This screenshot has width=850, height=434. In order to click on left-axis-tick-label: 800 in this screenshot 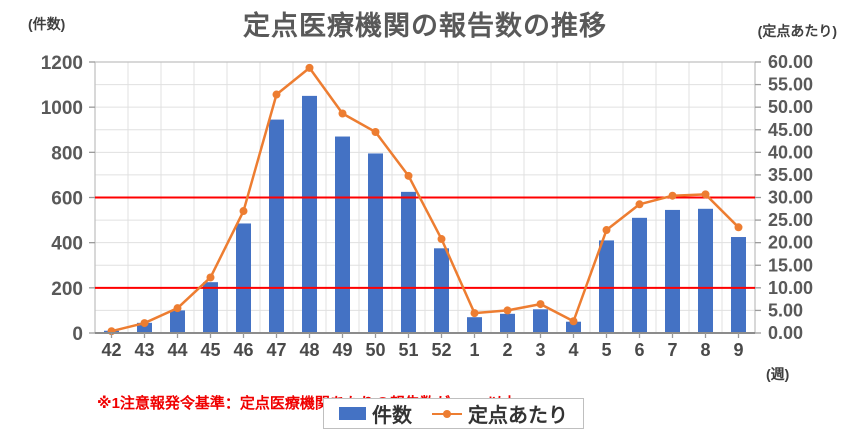, I will do `click(67, 153)`.